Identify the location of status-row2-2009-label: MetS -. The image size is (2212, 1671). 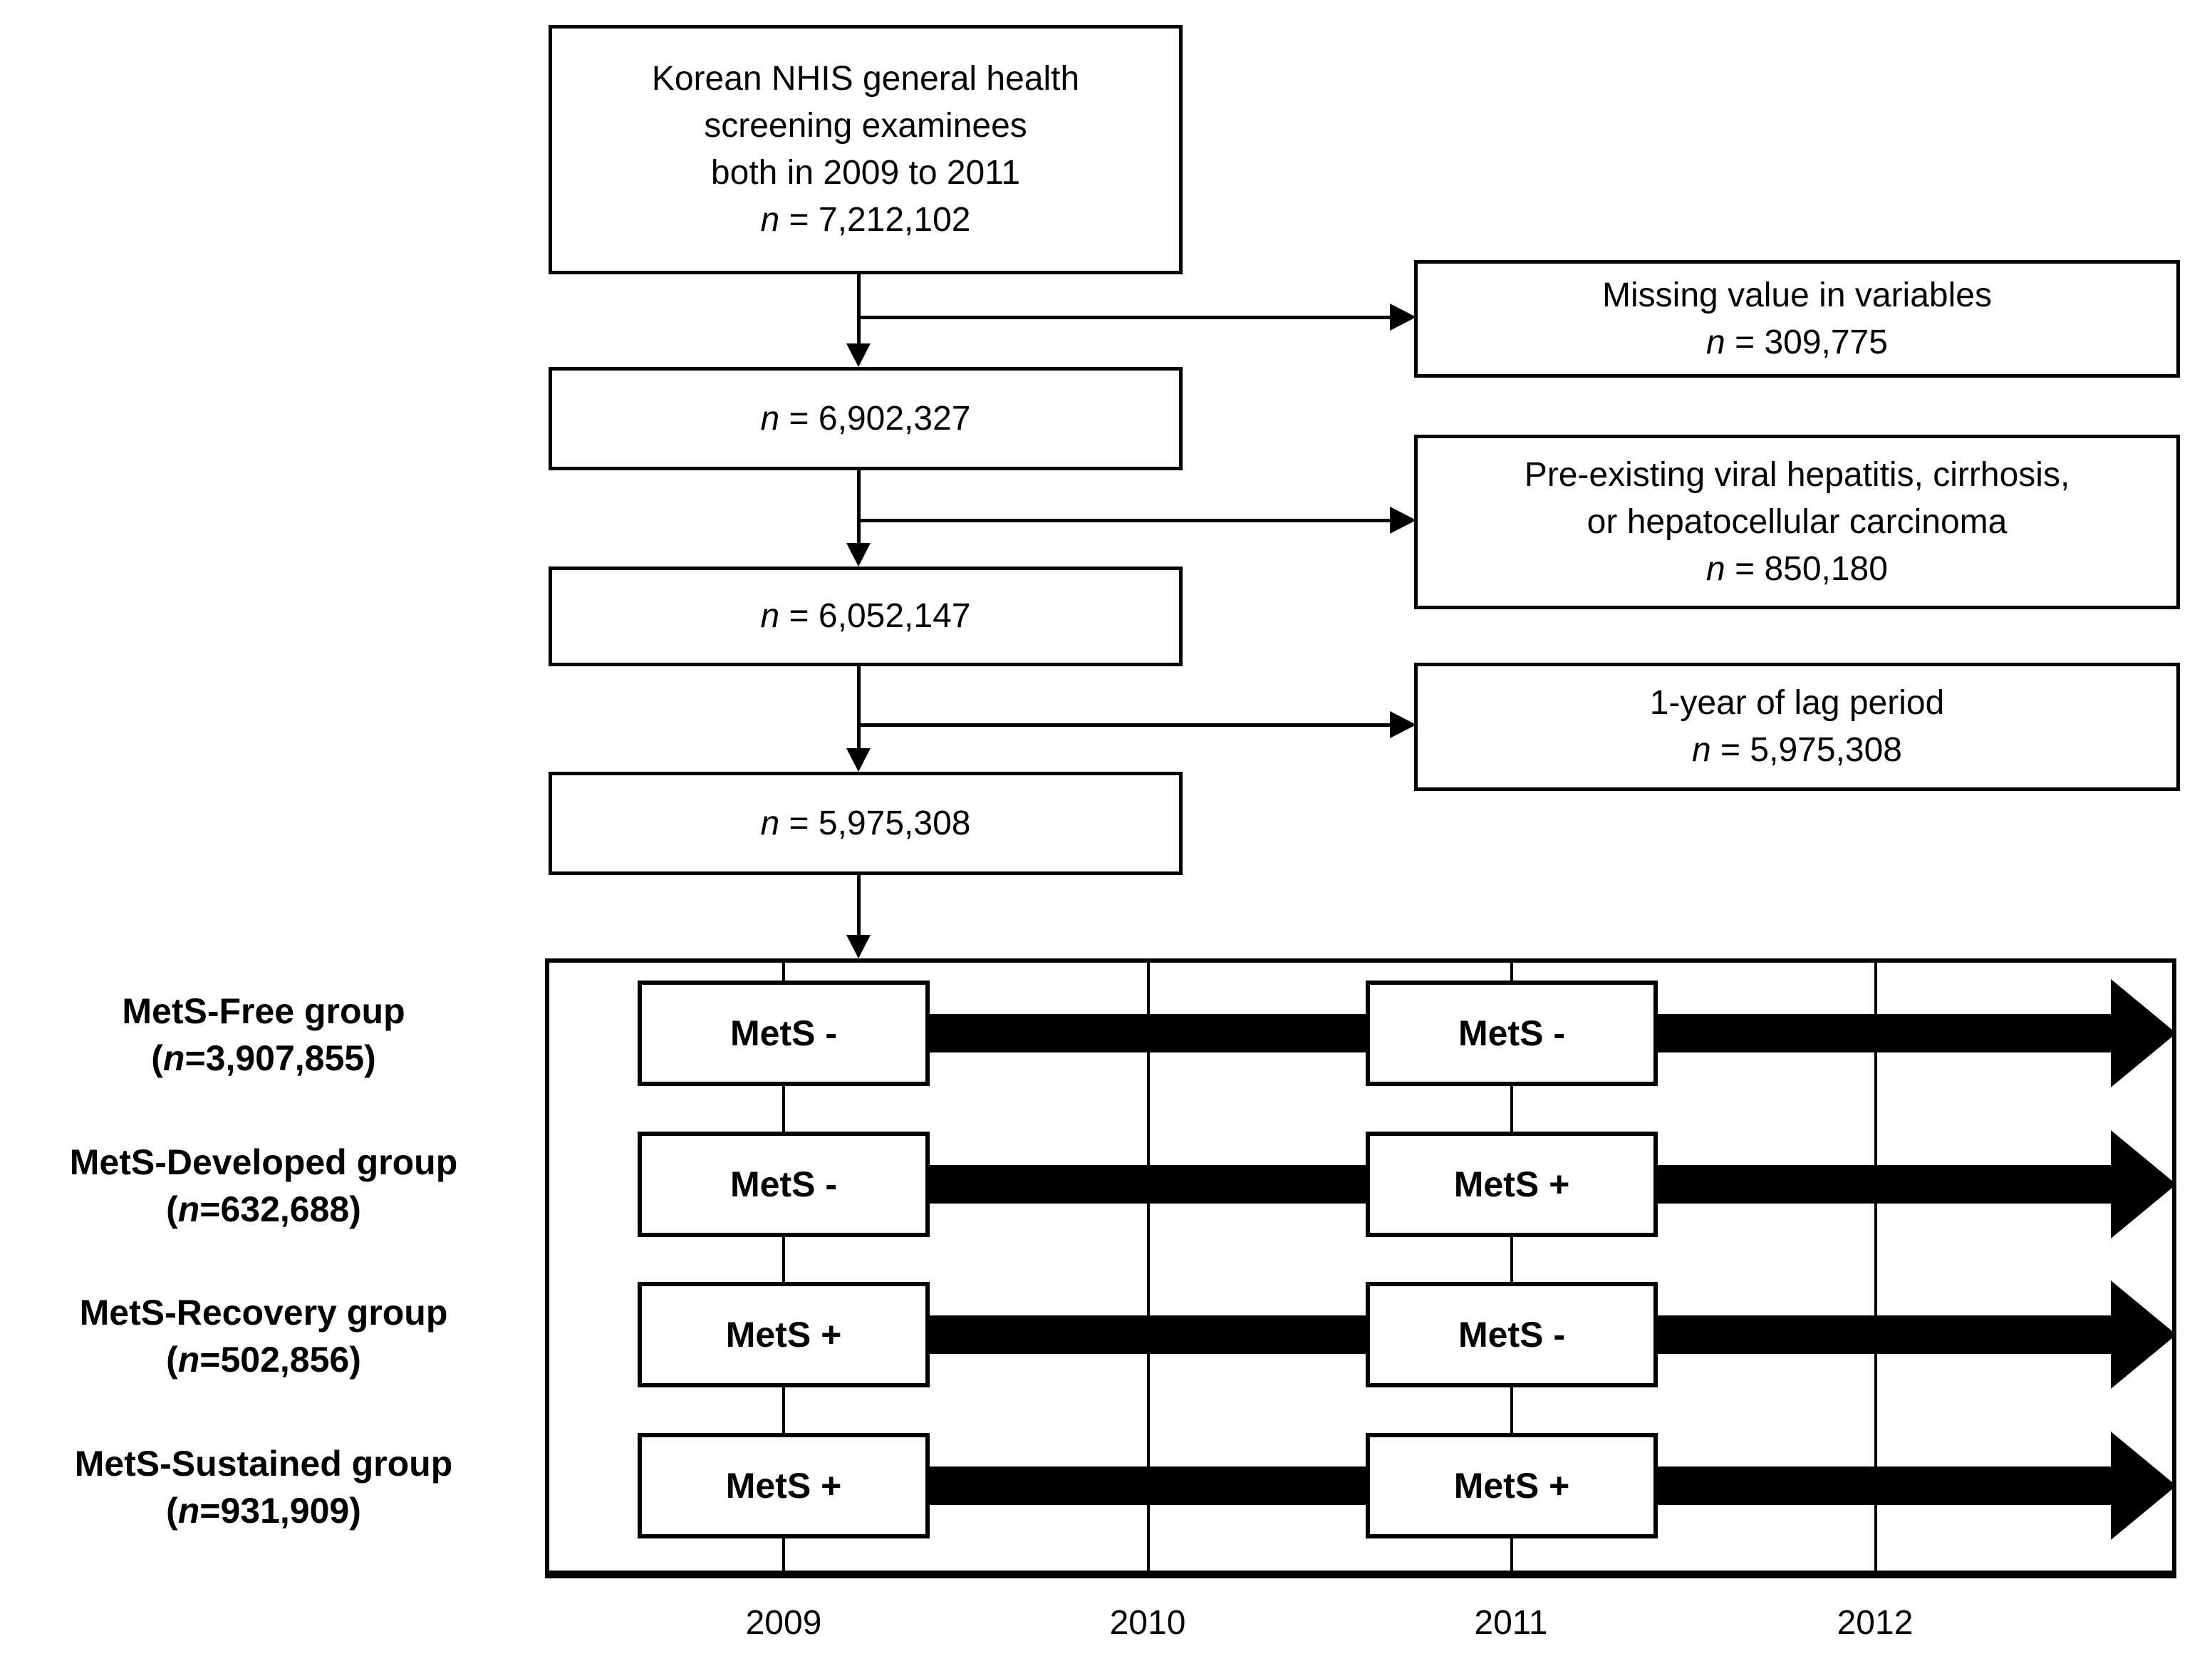
(783, 1184).